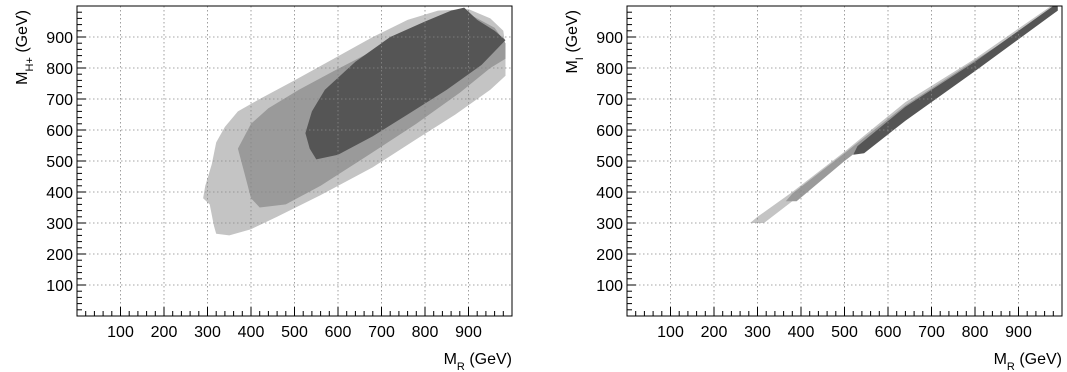 This screenshot has height=372, width=1067. I want to click on right-ytick-label-900: 900, so click(609, 38).